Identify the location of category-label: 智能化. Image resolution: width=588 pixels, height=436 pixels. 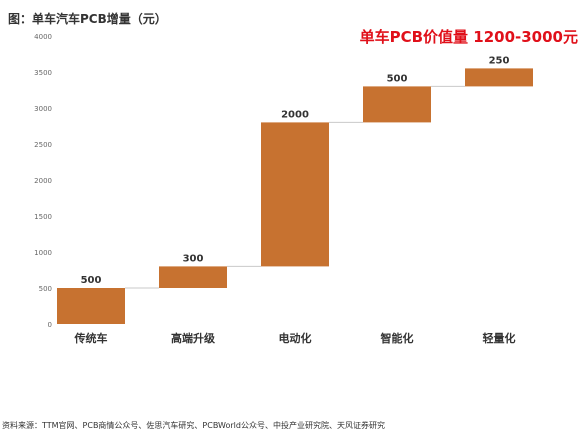
(397, 338).